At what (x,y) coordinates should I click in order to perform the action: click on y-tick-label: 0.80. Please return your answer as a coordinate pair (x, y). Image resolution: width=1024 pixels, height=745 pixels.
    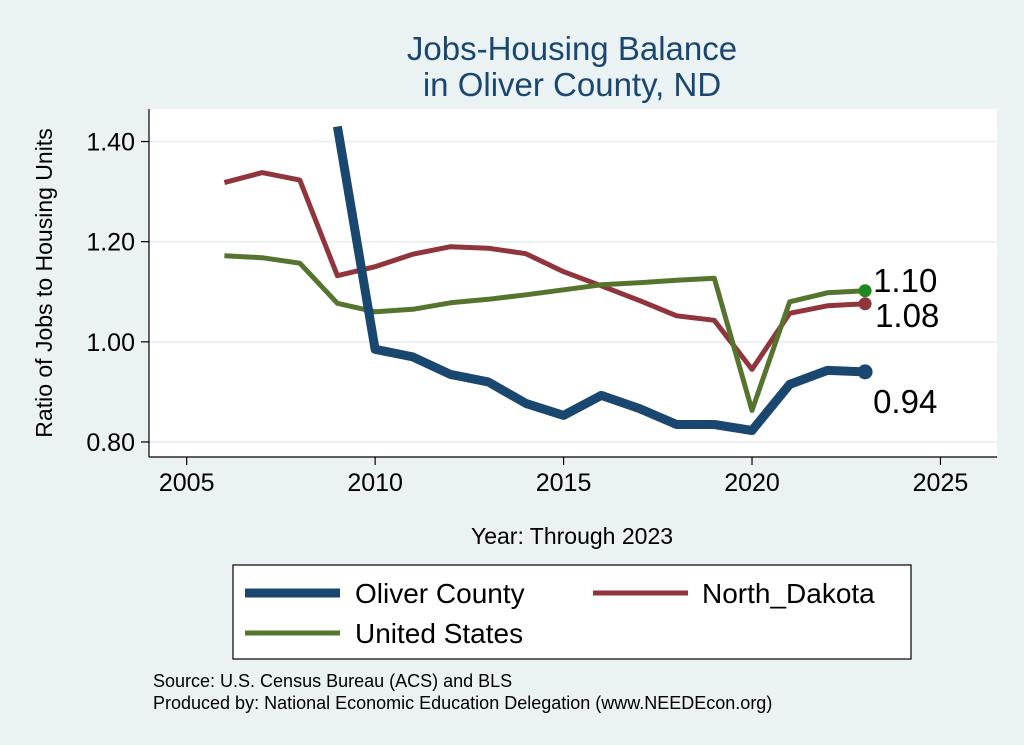
    Looking at the image, I should click on (110, 443).